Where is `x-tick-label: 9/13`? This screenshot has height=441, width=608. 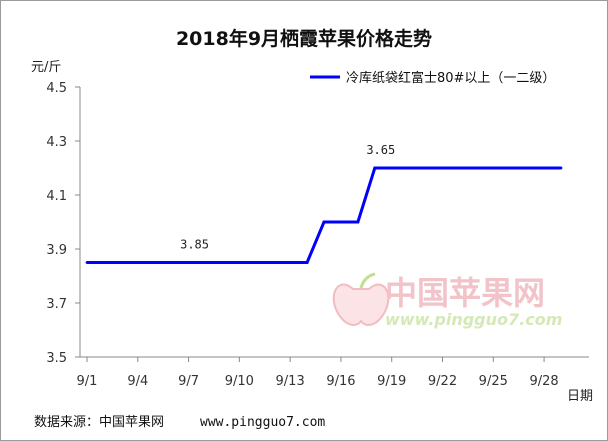 x-tick-label: 9/13 is located at coordinates (290, 381).